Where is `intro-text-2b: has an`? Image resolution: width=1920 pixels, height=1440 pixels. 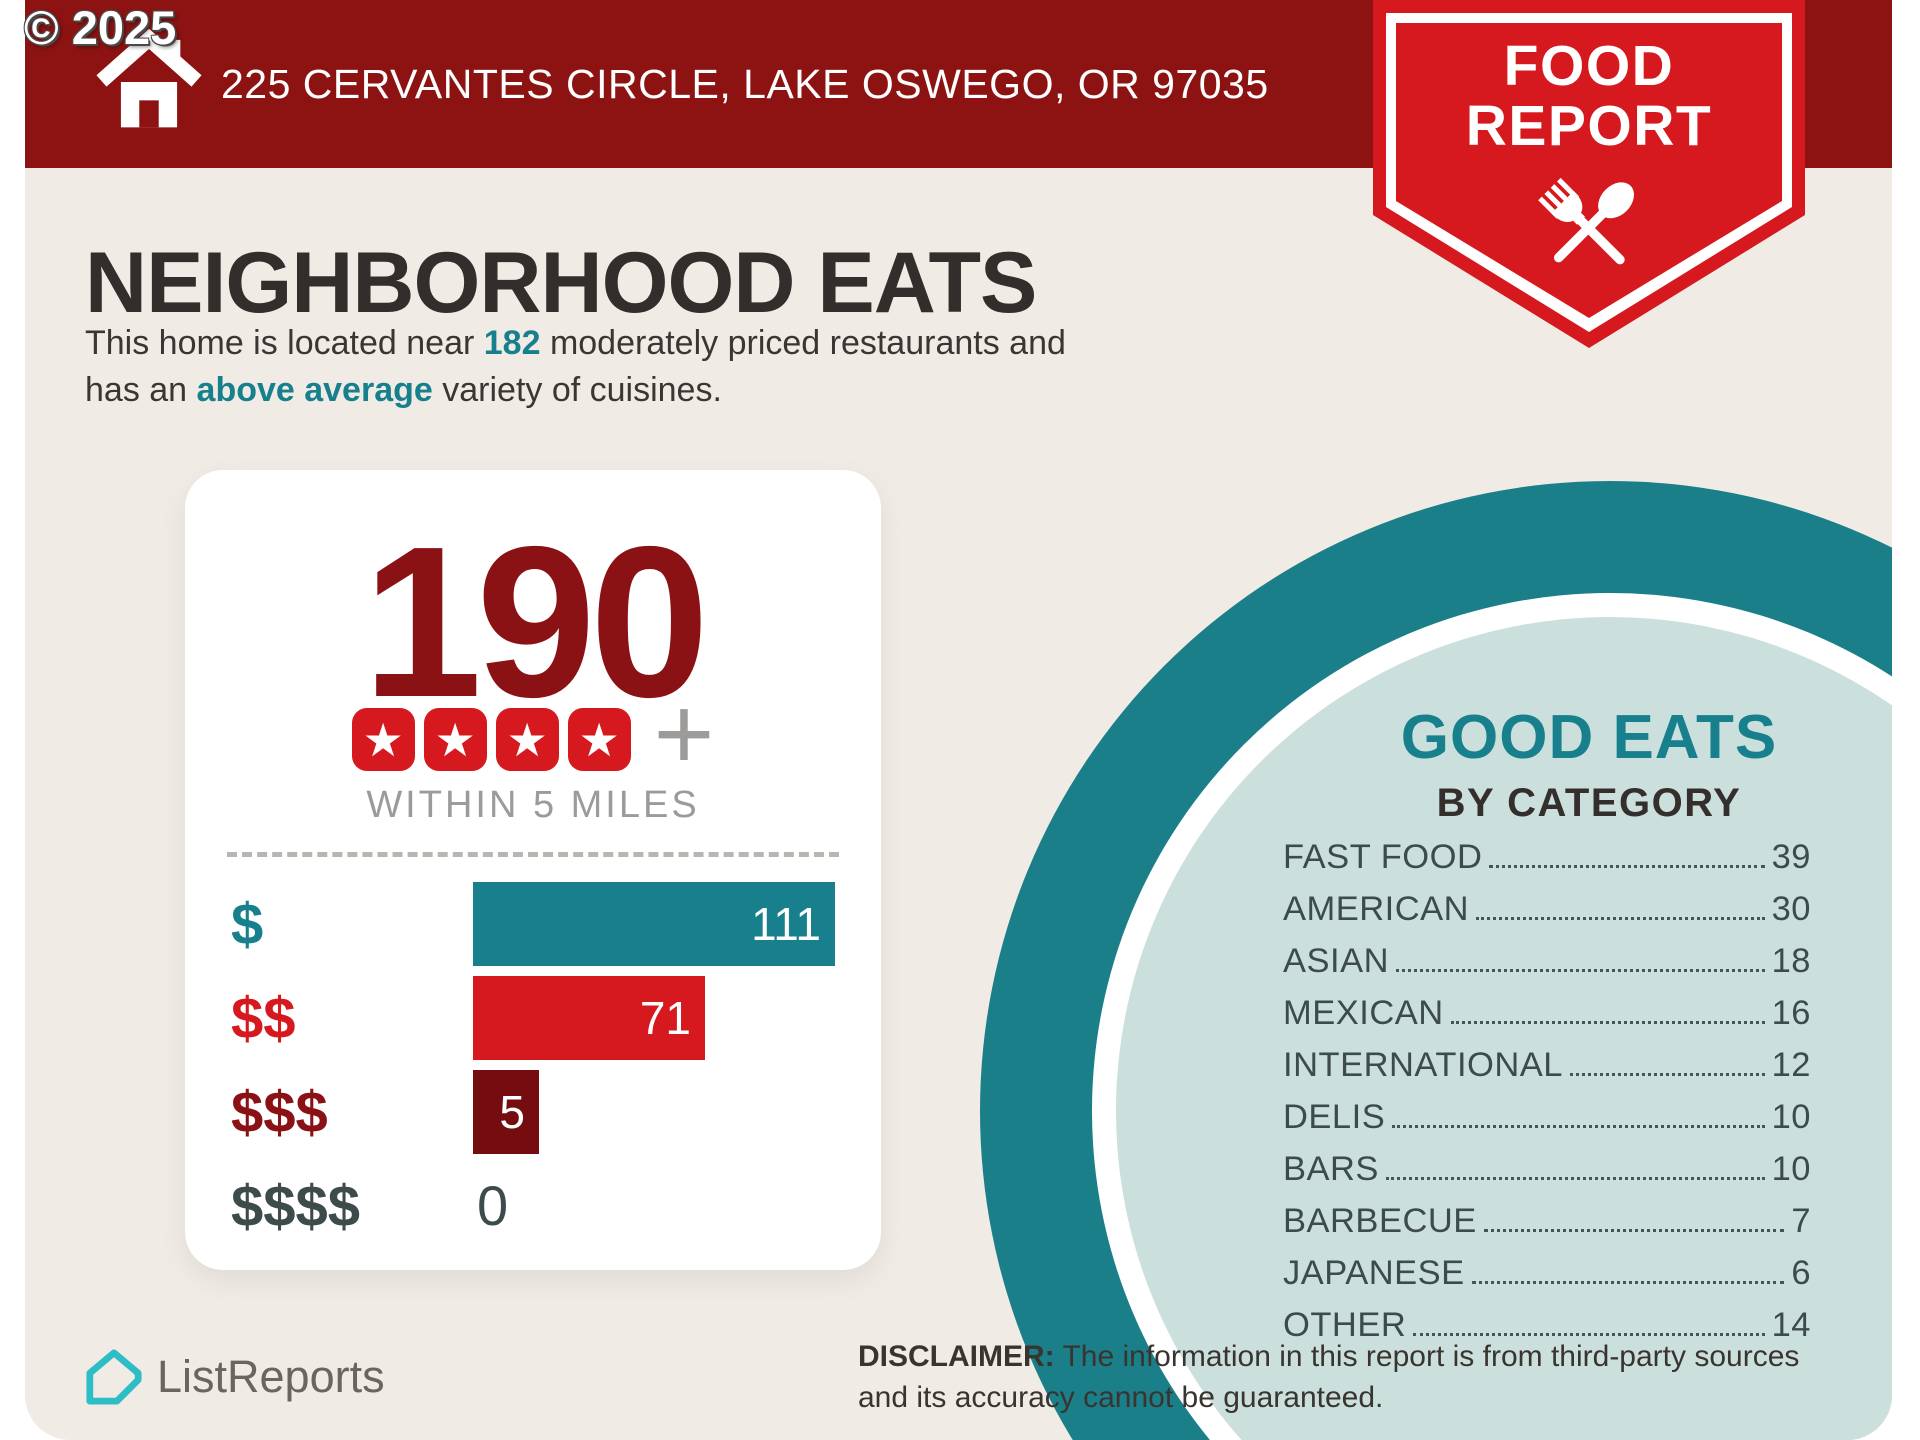 intro-text-2b: has an is located at coordinates (141, 389).